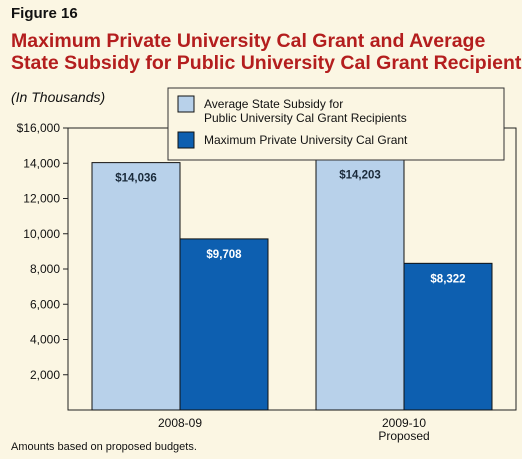  Describe the element at coordinates (305, 118) in the screenshot. I see `legend-label: Public University Cal Grant Recipients` at that location.